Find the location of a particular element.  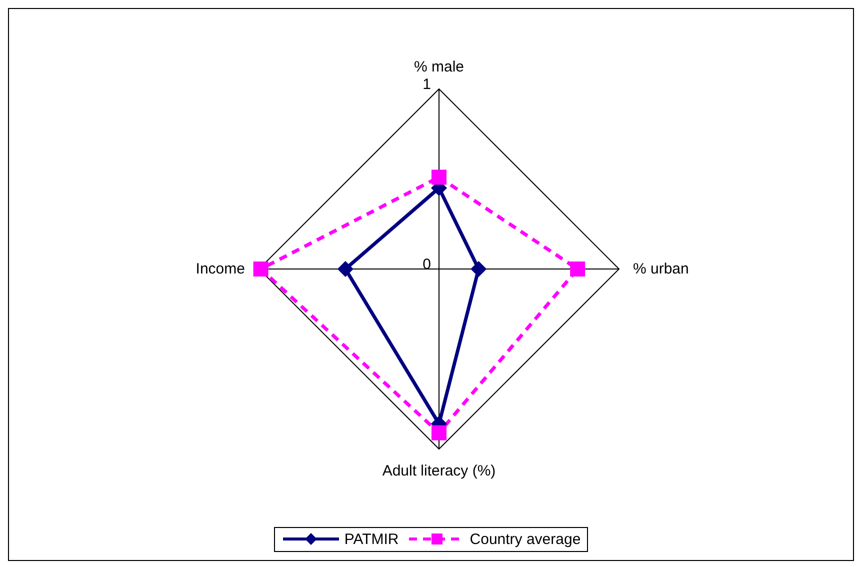

legend-label: PATMIR is located at coordinates (371, 539).